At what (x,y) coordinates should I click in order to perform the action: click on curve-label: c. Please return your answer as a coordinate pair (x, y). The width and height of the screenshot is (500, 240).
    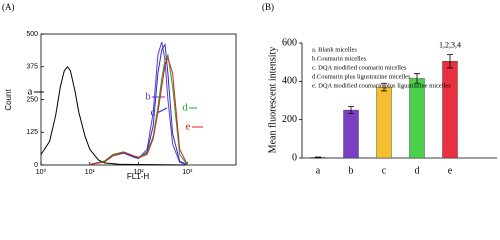
    Looking at the image, I should click on (153, 113).